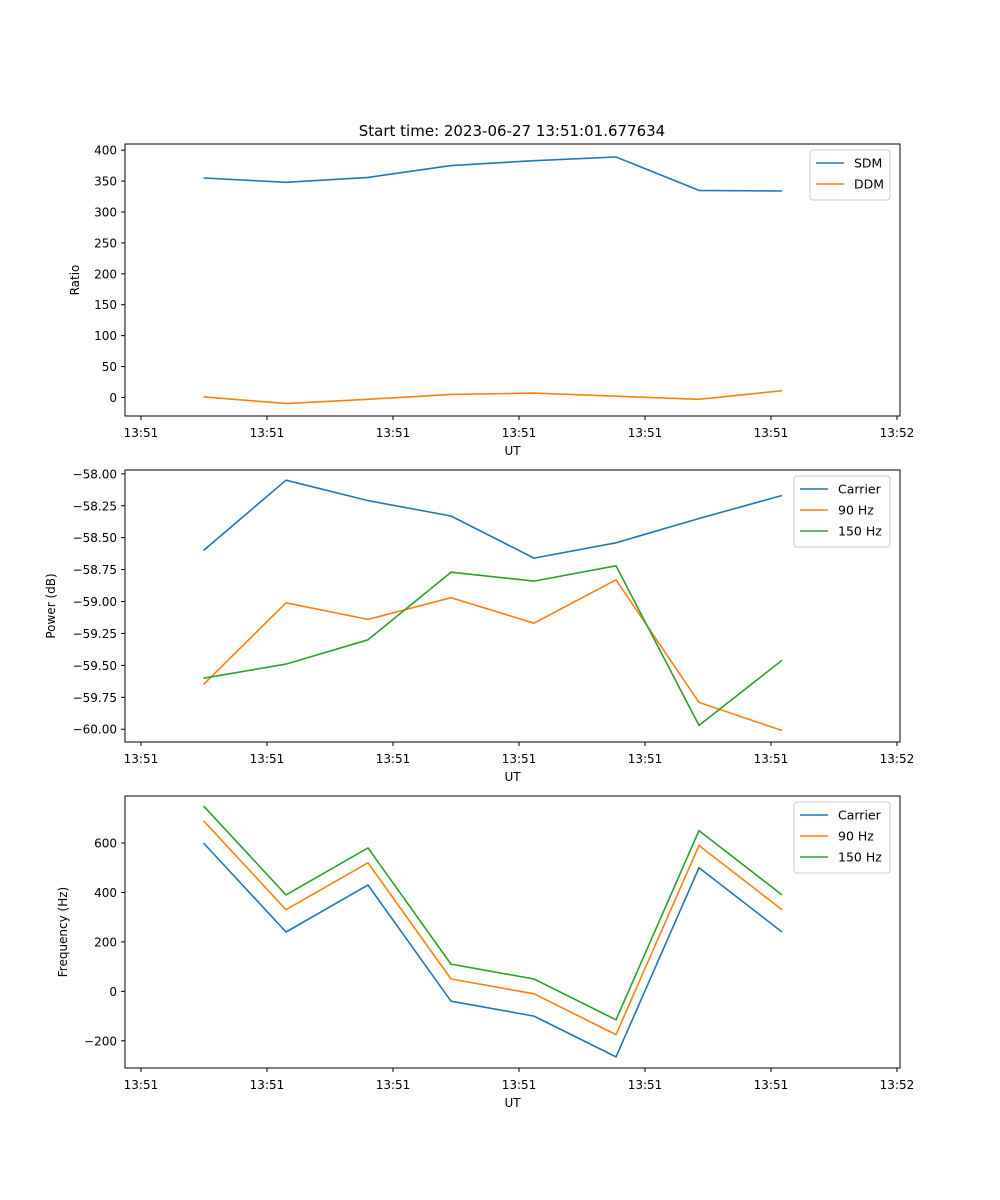  What do you see at coordinates (95, 506) in the screenshot?
I see `y-tick-label: −58.25` at bounding box center [95, 506].